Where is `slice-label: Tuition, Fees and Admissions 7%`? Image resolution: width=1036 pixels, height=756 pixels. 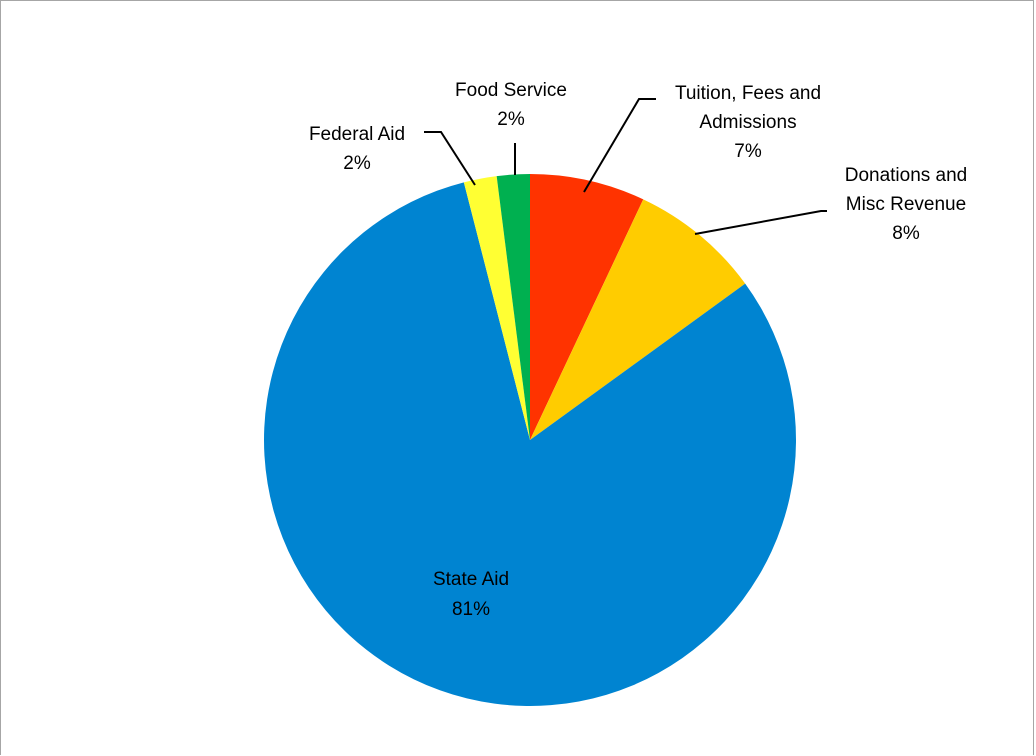 slice-label: Tuition, Fees and Admissions 7% is located at coordinates (748, 122).